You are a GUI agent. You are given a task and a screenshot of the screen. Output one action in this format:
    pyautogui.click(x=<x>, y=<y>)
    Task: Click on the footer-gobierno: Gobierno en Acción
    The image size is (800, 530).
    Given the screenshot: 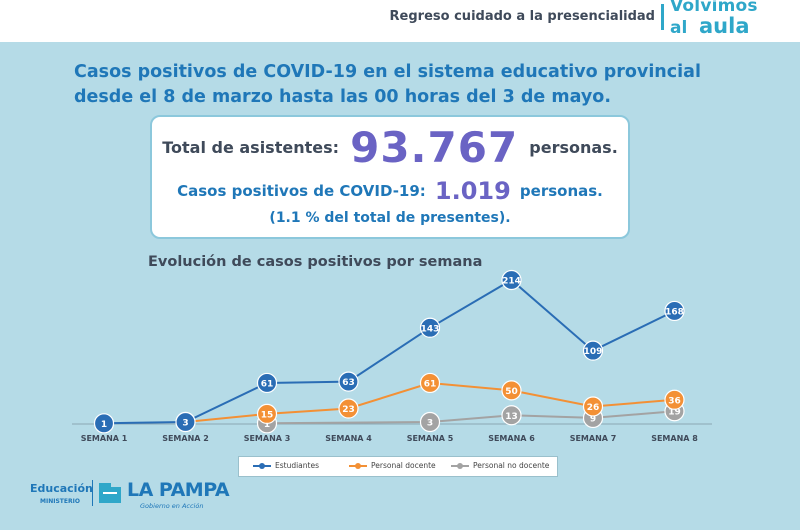 What is the action you would take?
    pyautogui.click(x=172, y=506)
    